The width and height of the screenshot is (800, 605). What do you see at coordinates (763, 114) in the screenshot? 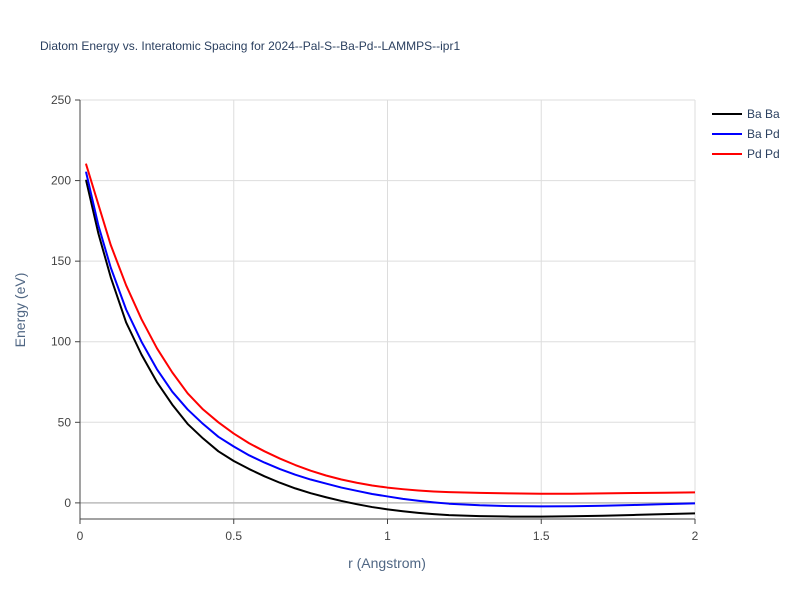
I see `legend-label: Ba Ba` at bounding box center [763, 114].